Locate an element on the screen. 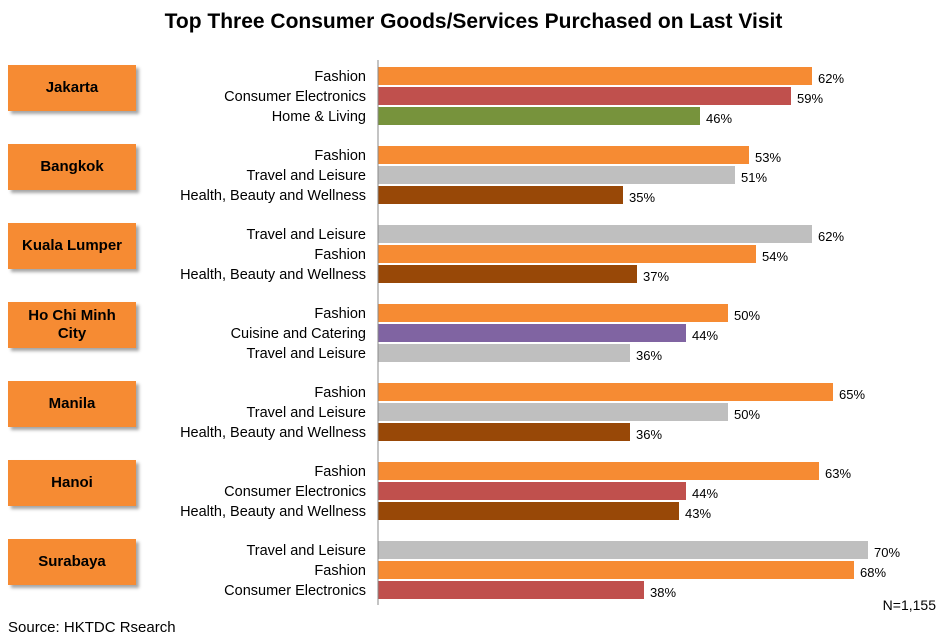 Image resolution: width=947 pixels, height=642 pixels. bar-hanoi-health-beauty-and-wellness is located at coordinates (528, 511).